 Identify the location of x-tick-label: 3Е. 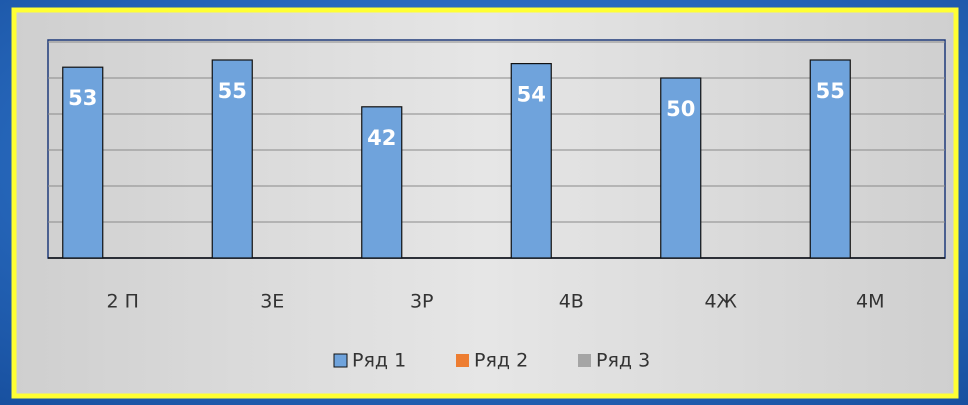
(272, 302).